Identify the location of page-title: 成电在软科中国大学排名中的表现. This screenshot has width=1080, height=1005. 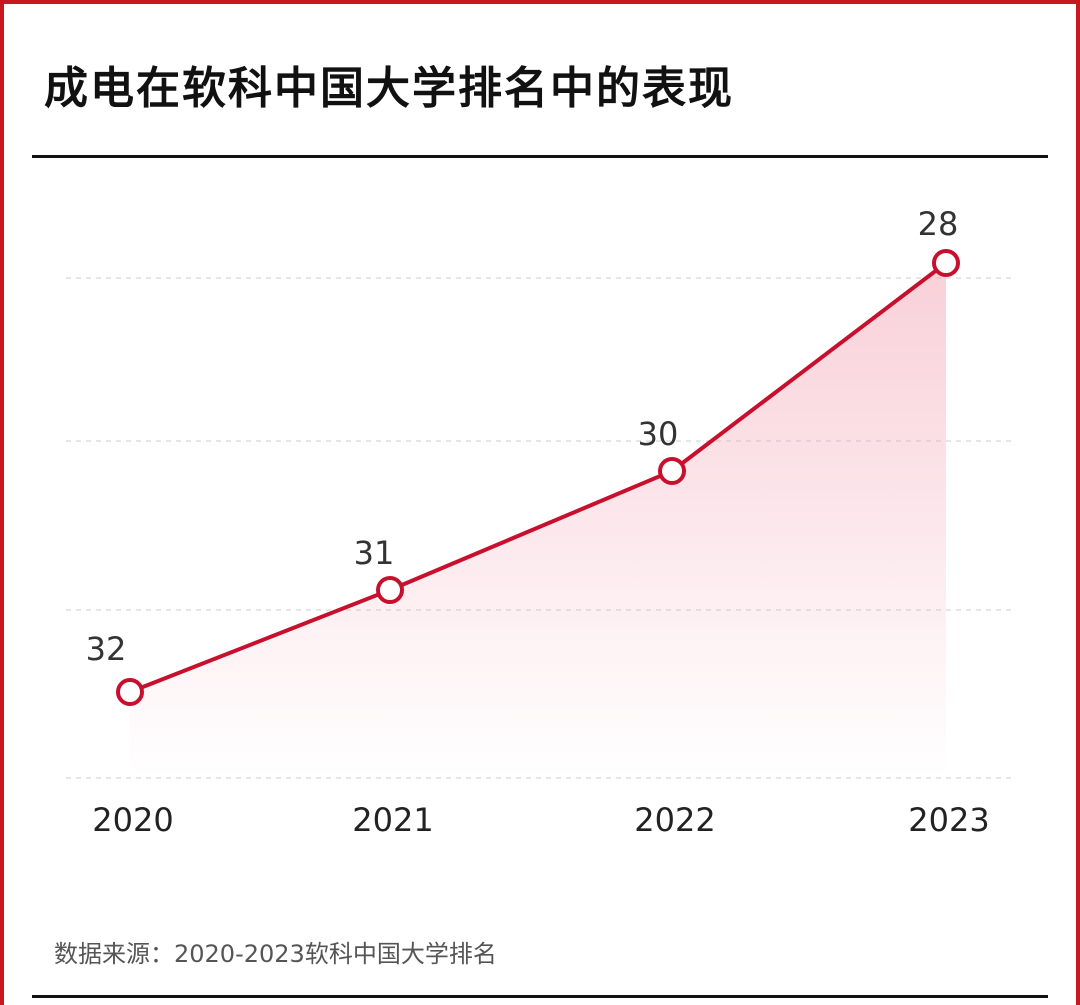
(389, 88).